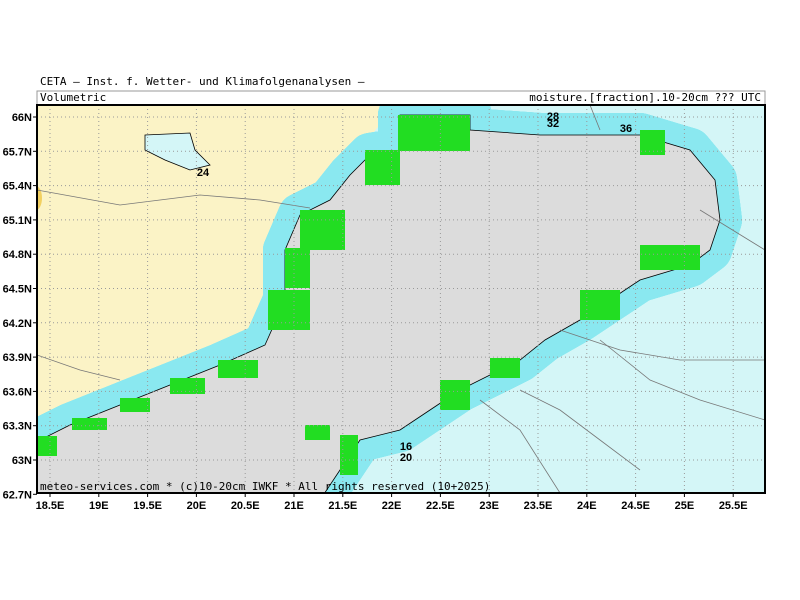 The image size is (800, 600). What do you see at coordinates (406, 458) in the screenshot?
I see `contour-label: 20` at bounding box center [406, 458].